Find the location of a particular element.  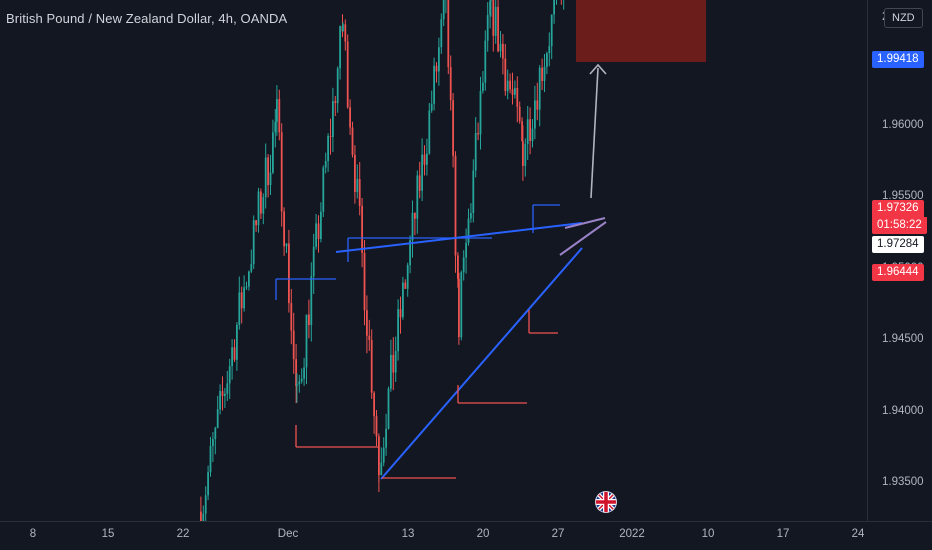

price-tick: 1.96000 is located at coordinates (903, 124).